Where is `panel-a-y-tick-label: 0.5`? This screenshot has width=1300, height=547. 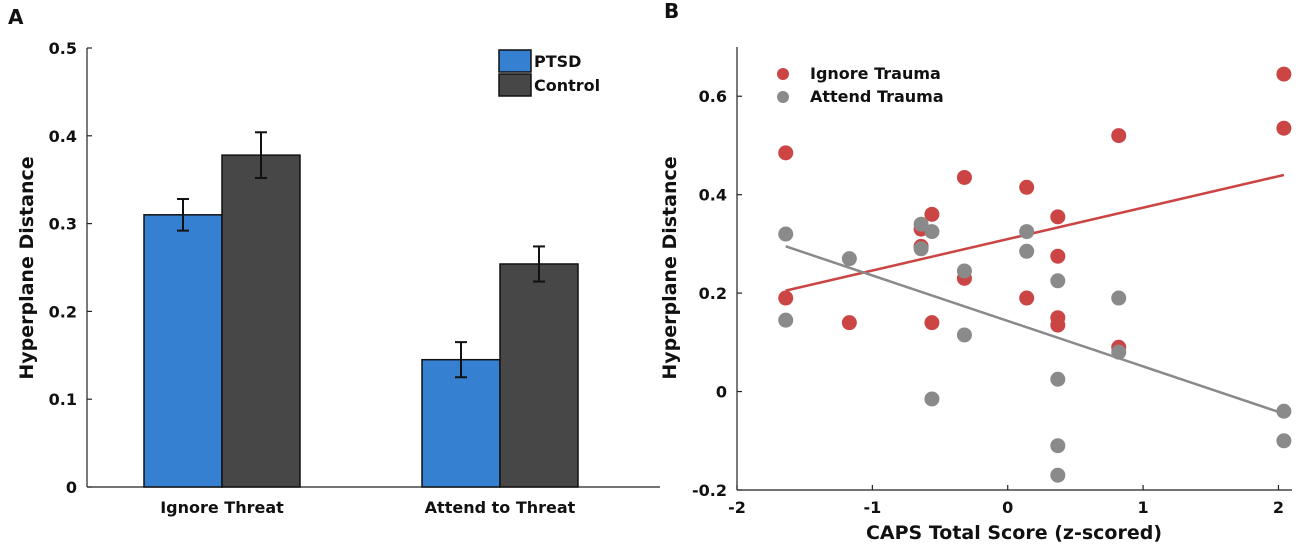
panel-a-y-tick-label: 0.5 is located at coordinates (63, 48).